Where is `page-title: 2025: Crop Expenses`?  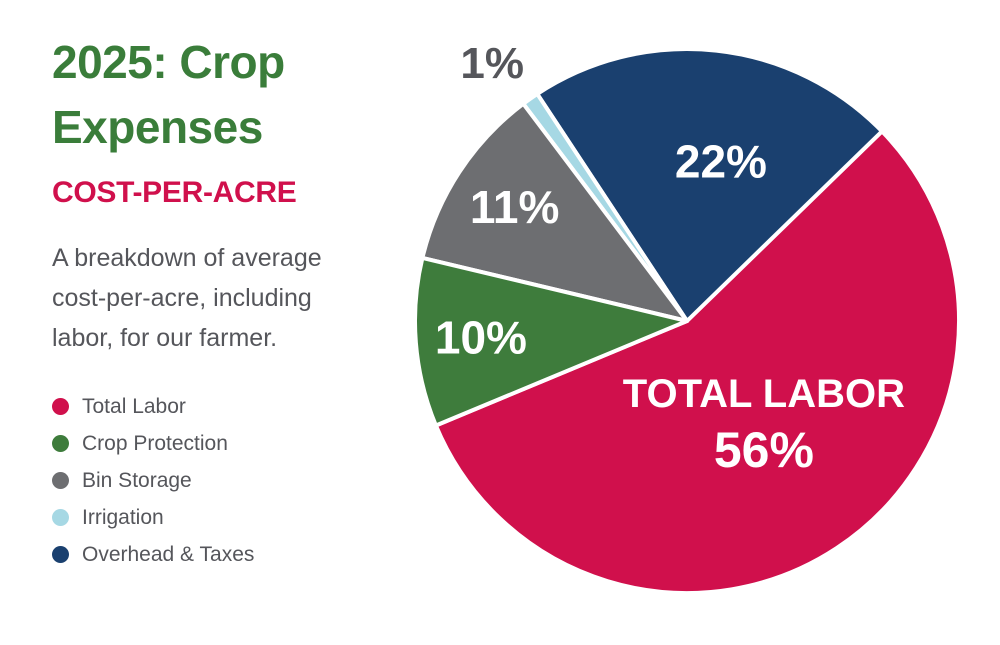
page-title: 2025: Crop Expenses is located at coordinates (168, 94).